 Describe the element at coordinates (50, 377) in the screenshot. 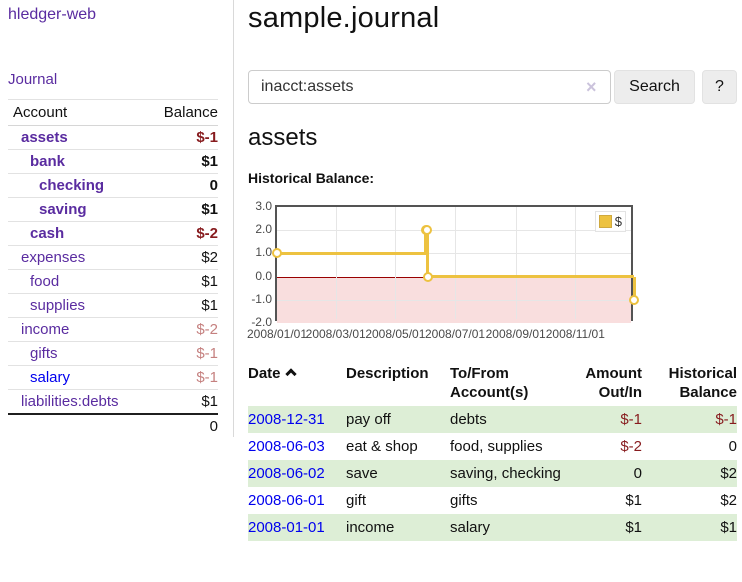

I see `account-link-salary: salary` at that location.